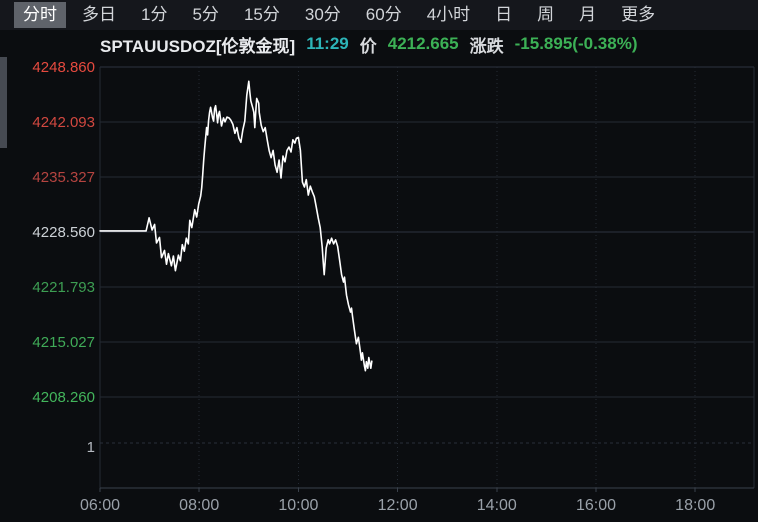  I want to click on y-axis-label: 4248.860, so click(63, 67).